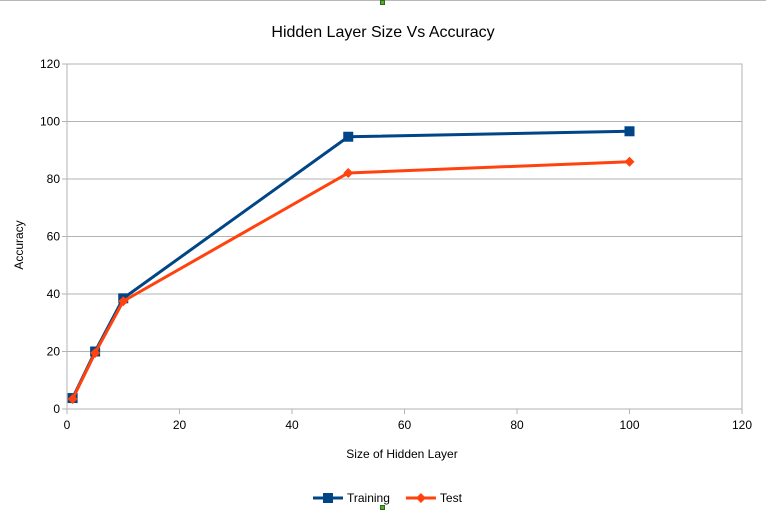  I want to click on legend-marker-test, so click(420, 498).